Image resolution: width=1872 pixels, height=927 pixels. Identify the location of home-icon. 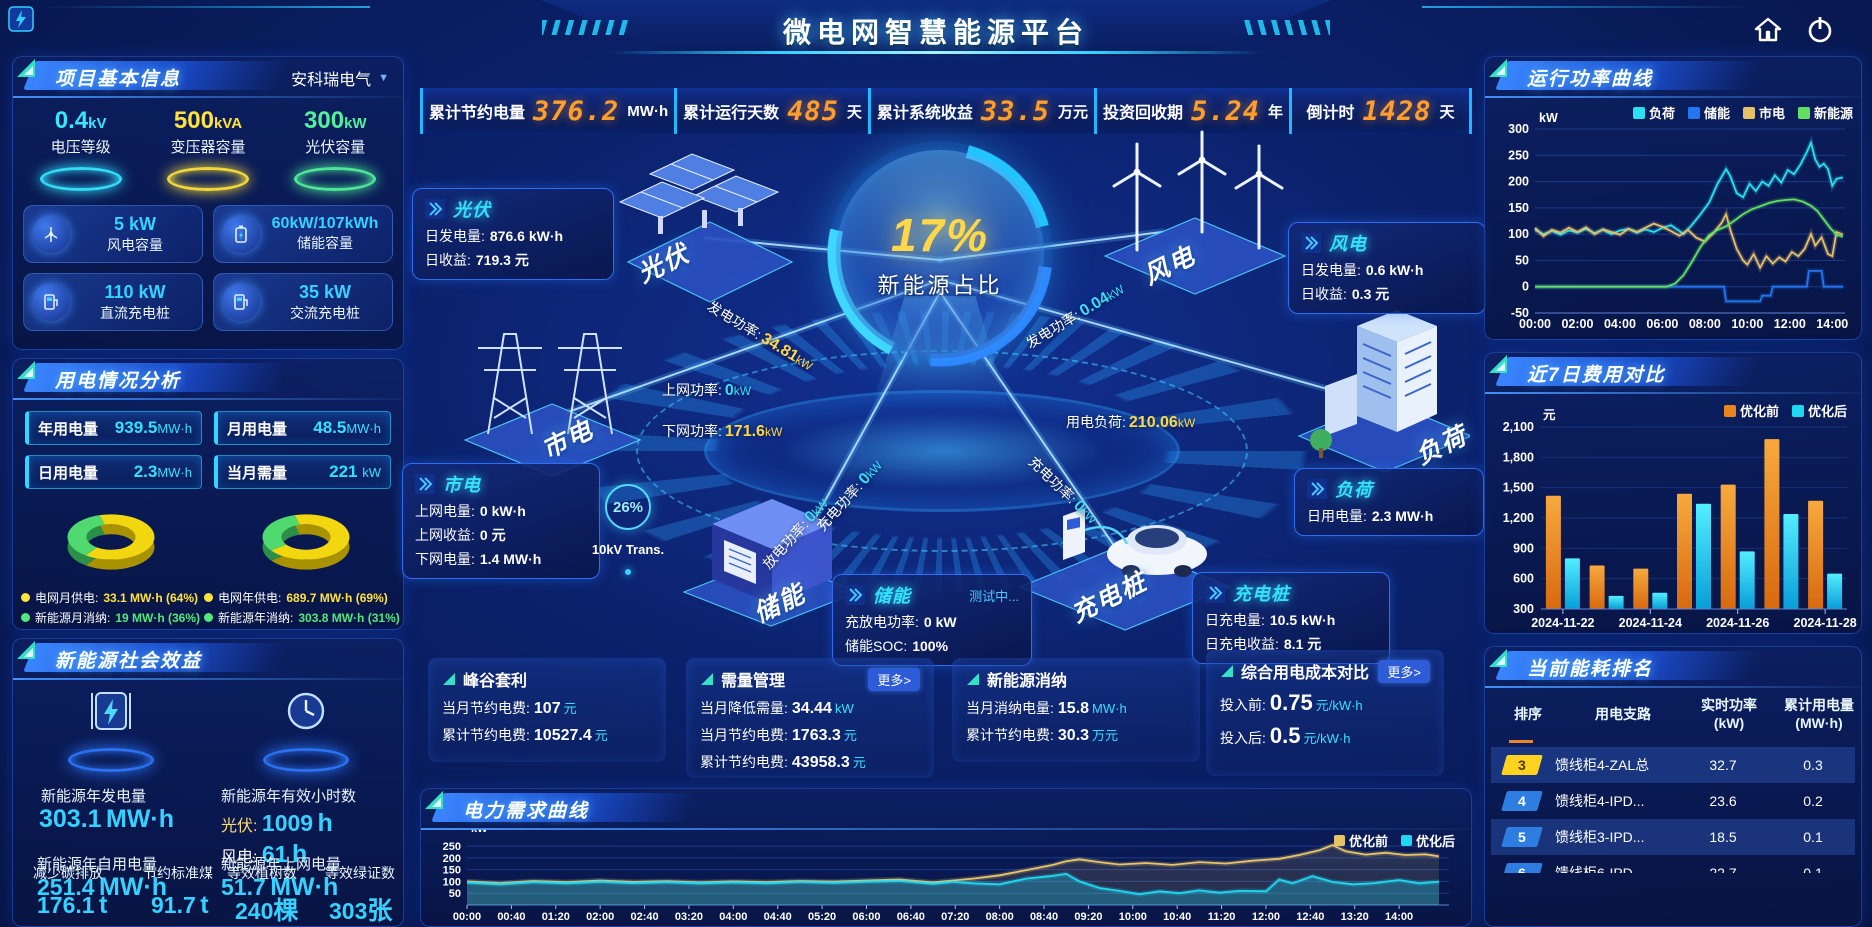
(1768, 30).